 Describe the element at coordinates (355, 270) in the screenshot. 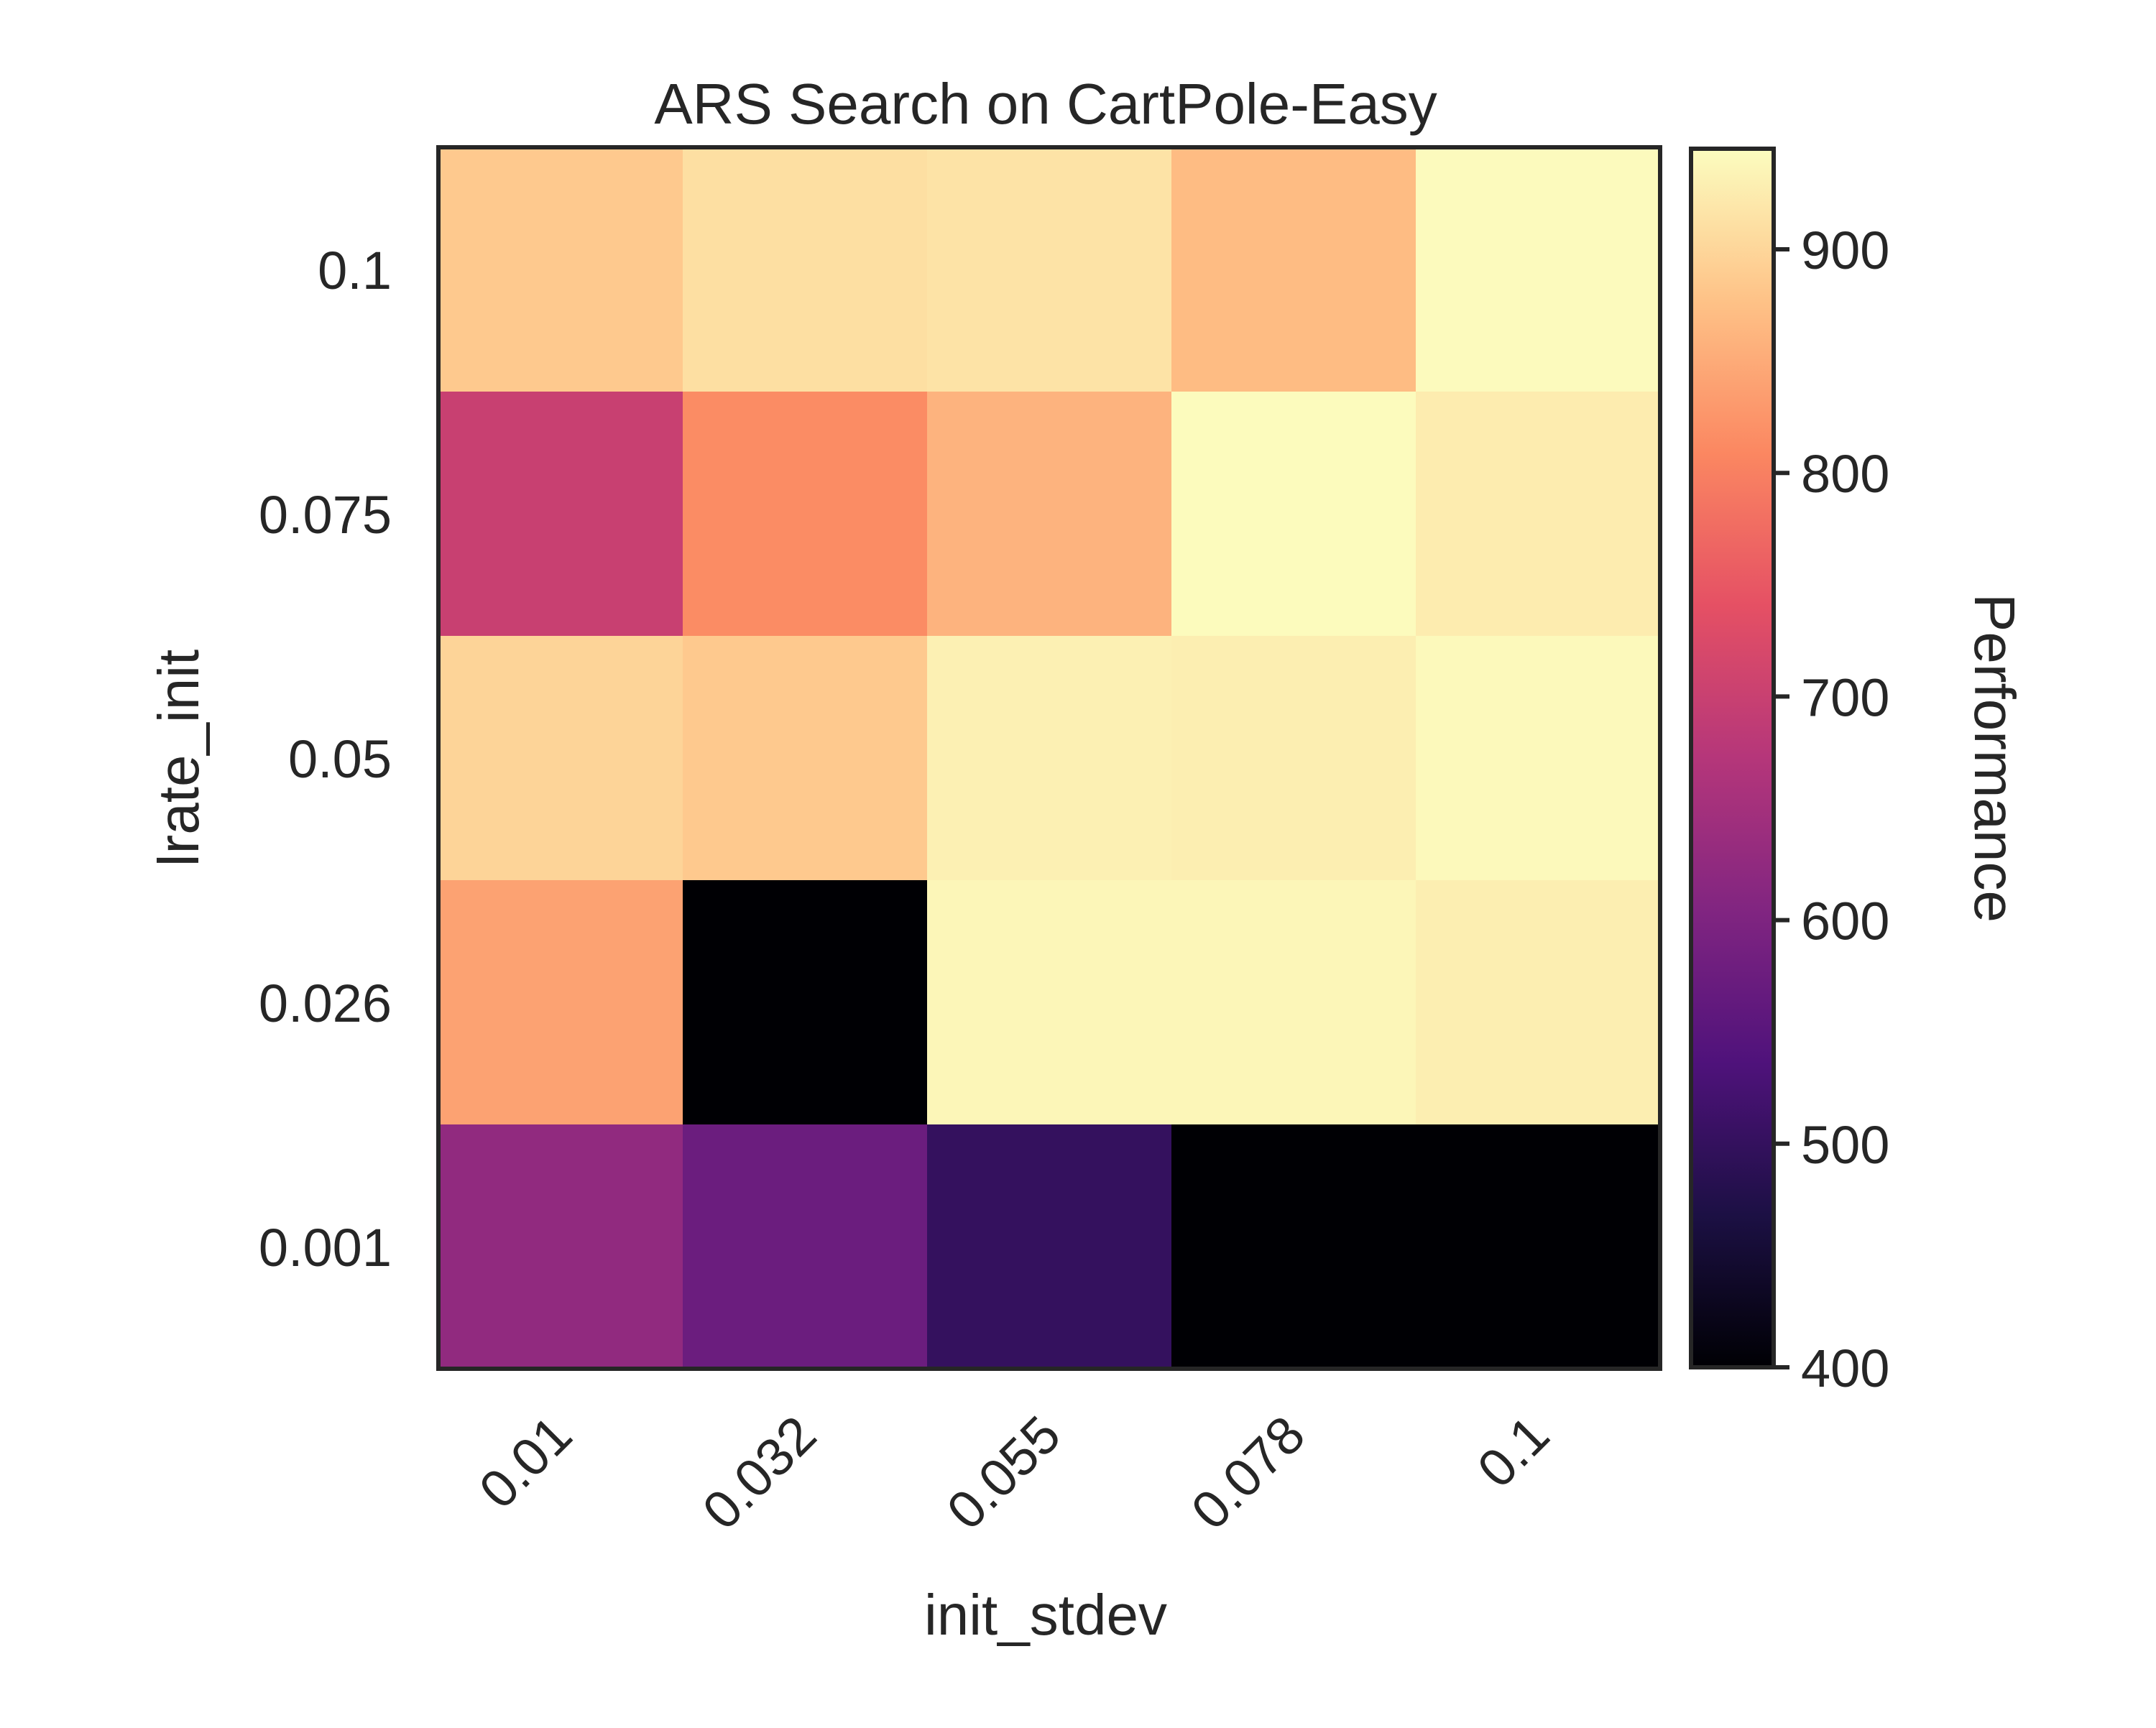

I see `y-tick-label: 0.1` at that location.